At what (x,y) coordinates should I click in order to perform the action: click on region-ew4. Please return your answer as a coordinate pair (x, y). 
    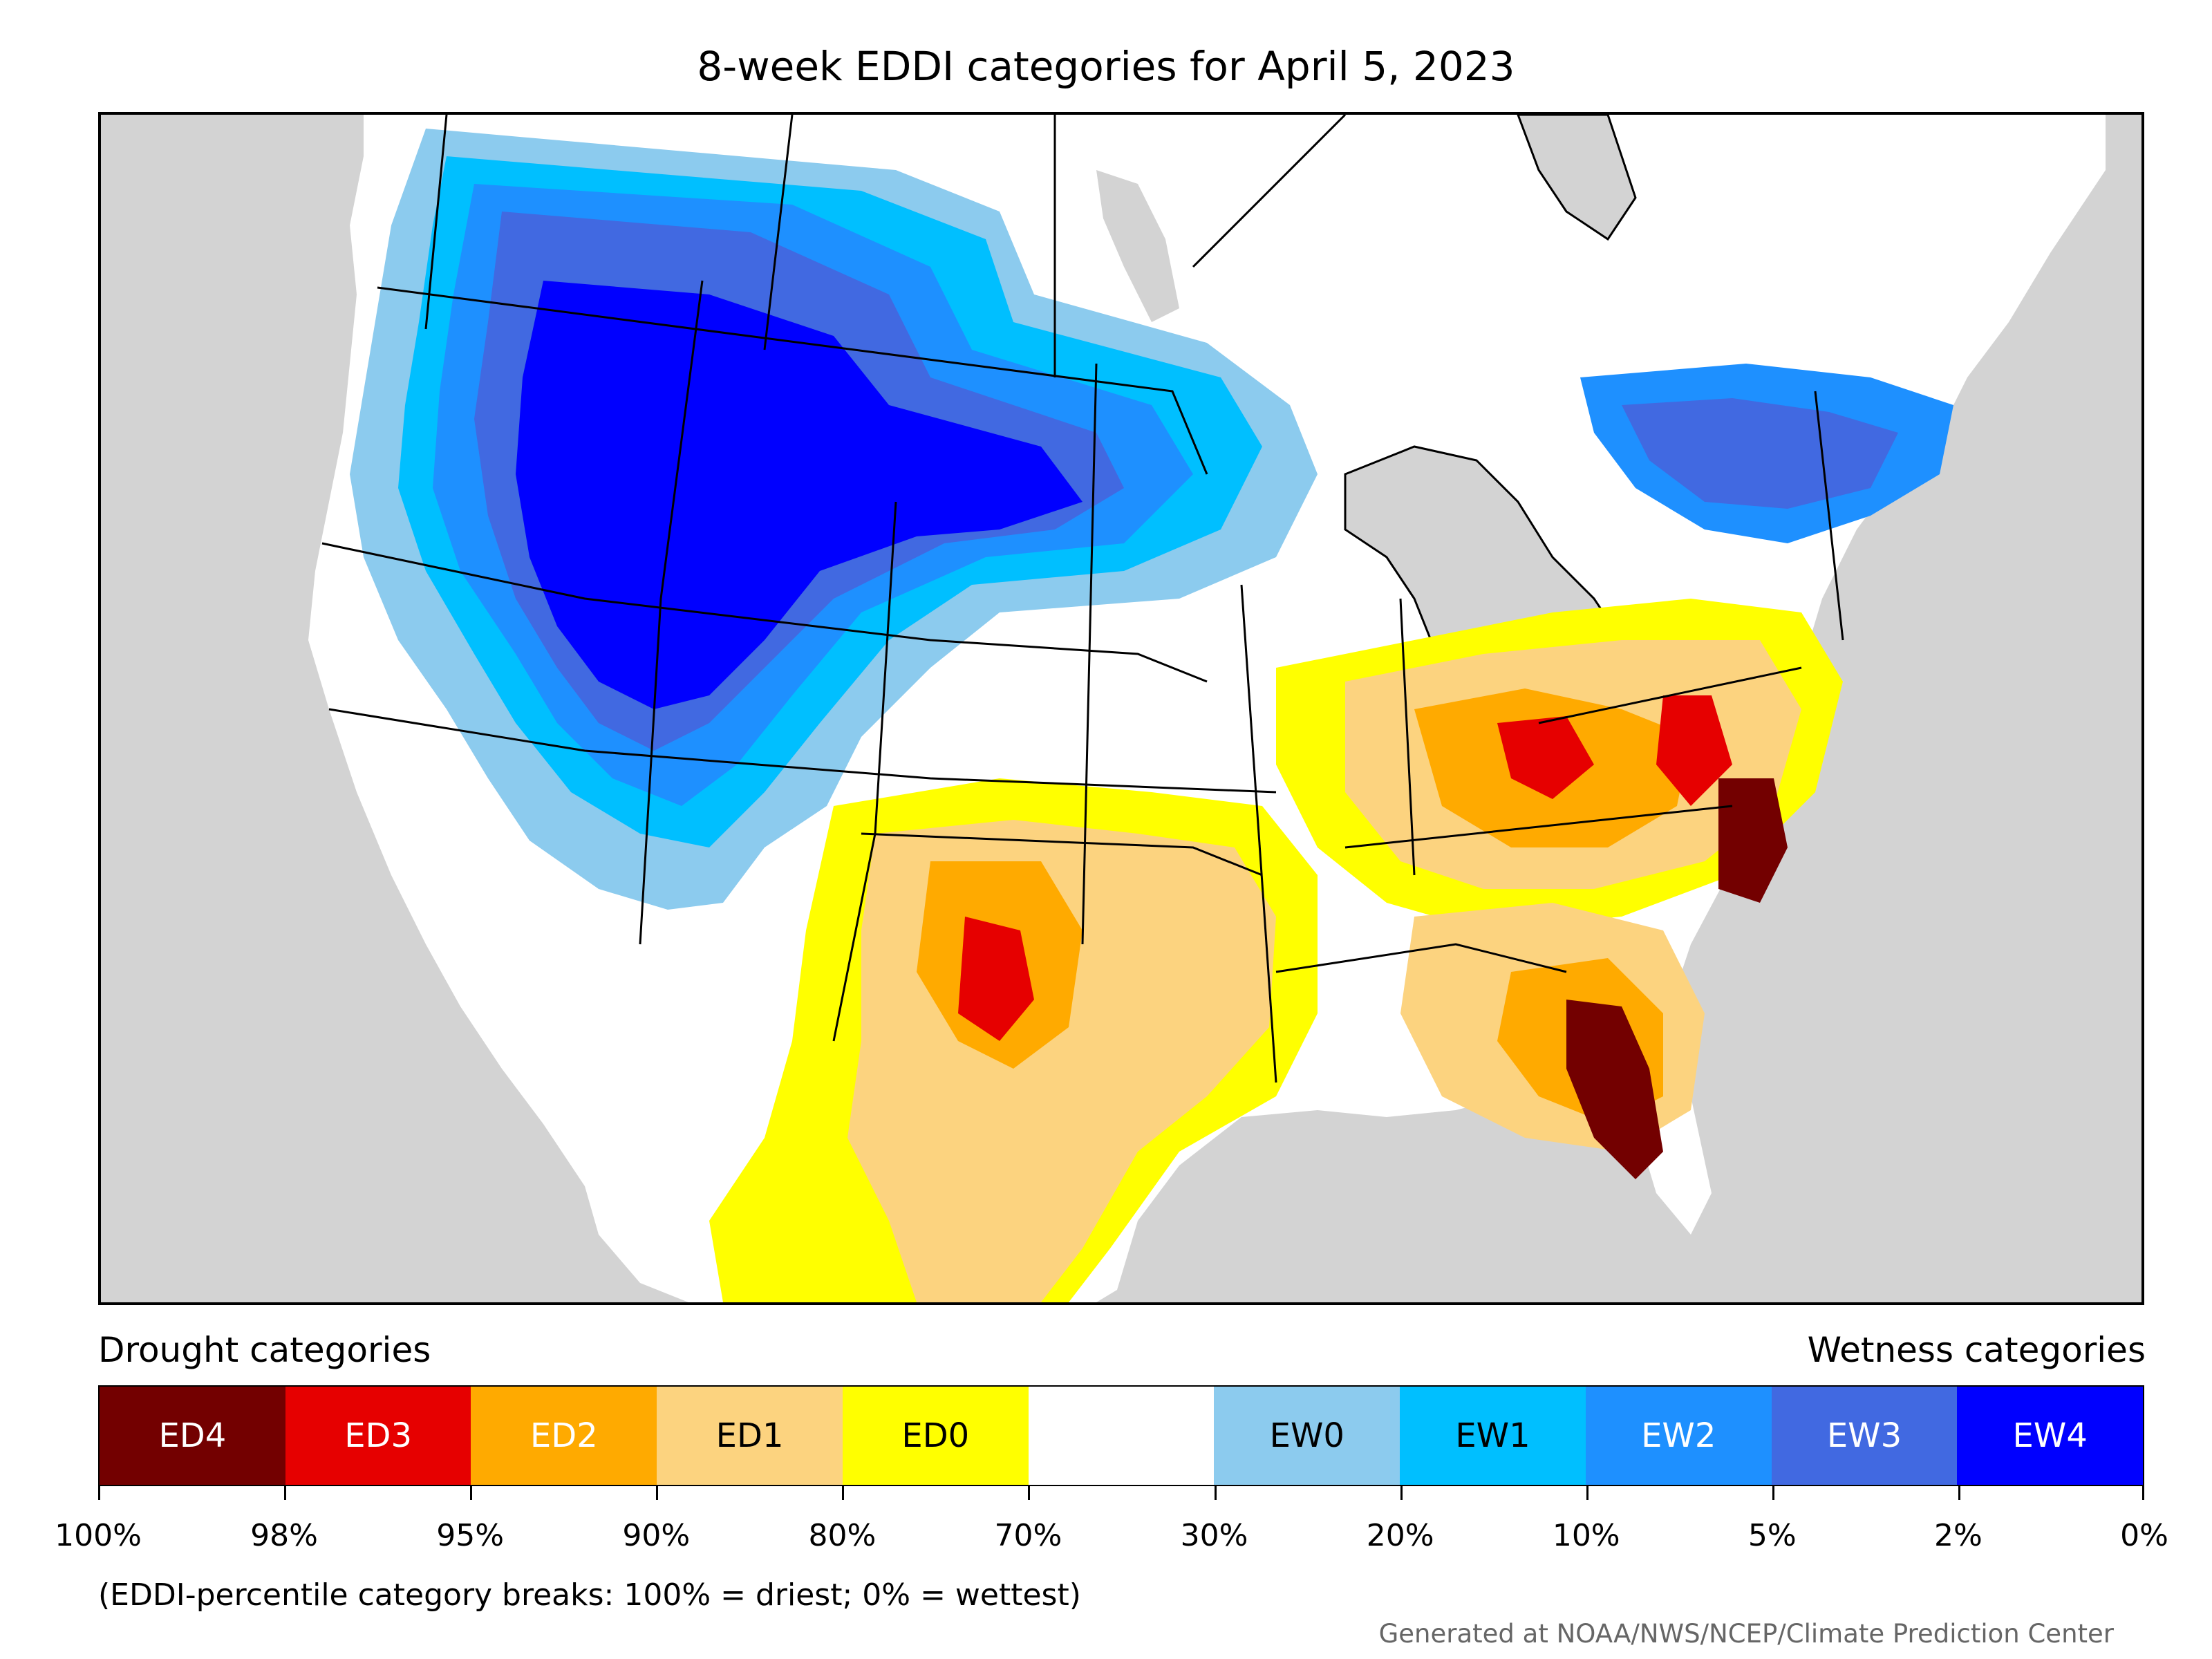
    Looking at the image, I should click on (799, 495).